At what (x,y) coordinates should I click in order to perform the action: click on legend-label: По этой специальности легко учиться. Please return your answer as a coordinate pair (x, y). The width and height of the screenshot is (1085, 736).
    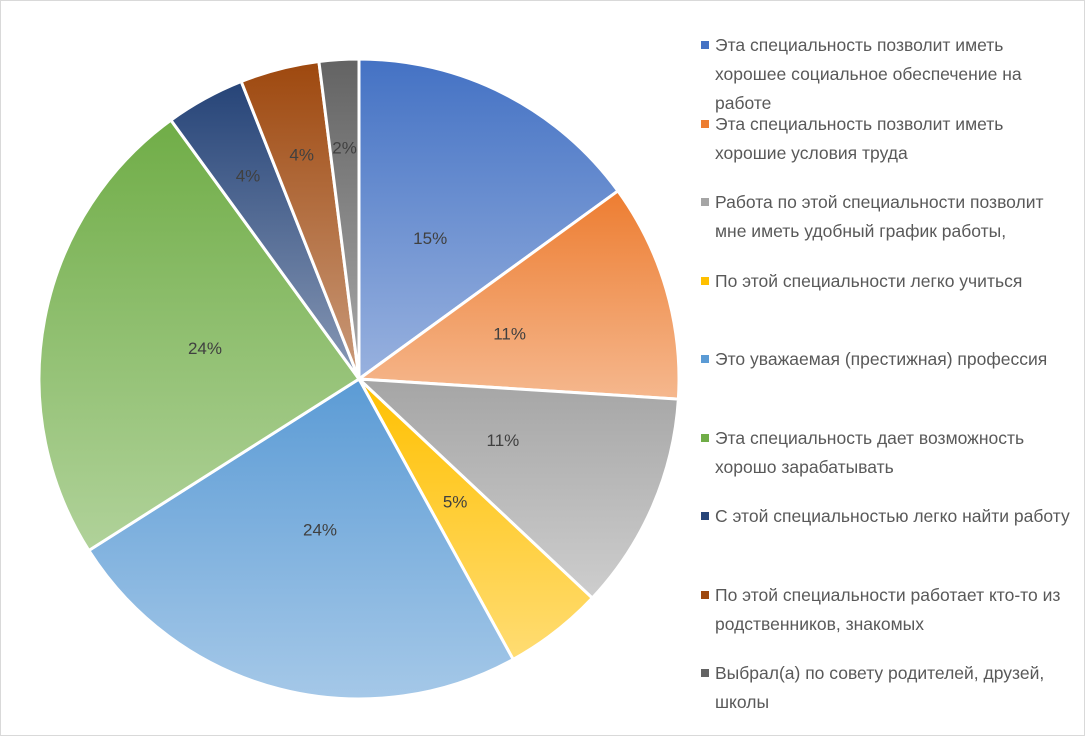
    Looking at the image, I should click on (869, 280).